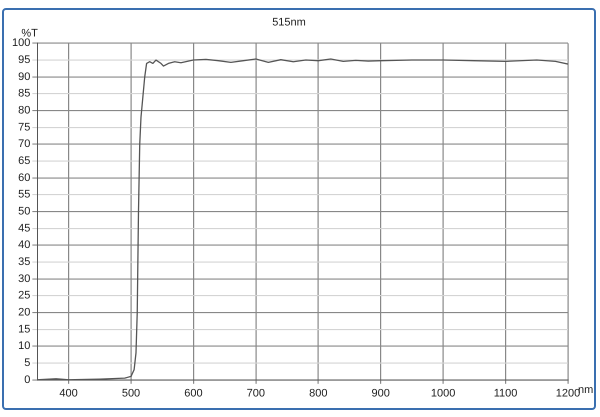  What do you see at coordinates (443, 393) in the screenshot?
I see `x-tick-label: 1000` at bounding box center [443, 393].